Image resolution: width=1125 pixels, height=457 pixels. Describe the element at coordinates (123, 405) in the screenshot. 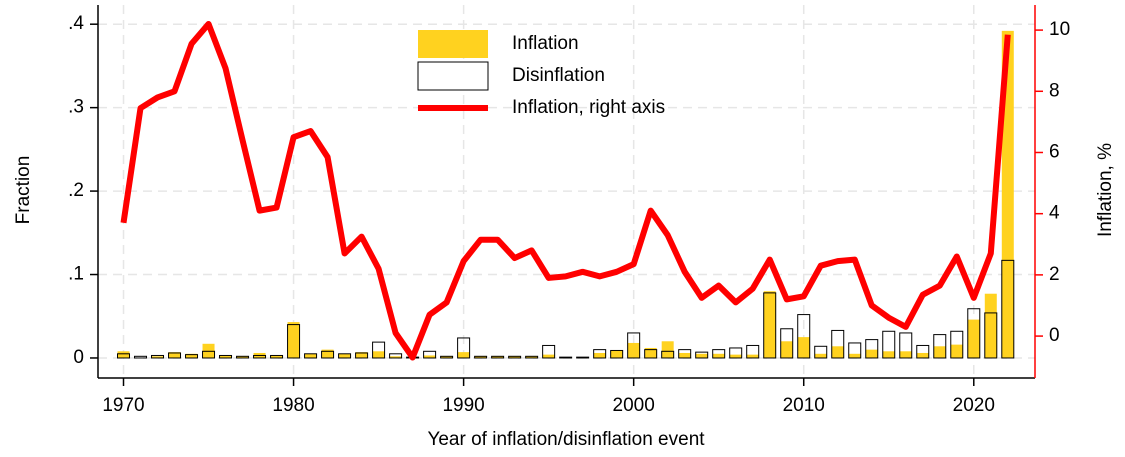

I see `x-tick-label: 1970` at that location.